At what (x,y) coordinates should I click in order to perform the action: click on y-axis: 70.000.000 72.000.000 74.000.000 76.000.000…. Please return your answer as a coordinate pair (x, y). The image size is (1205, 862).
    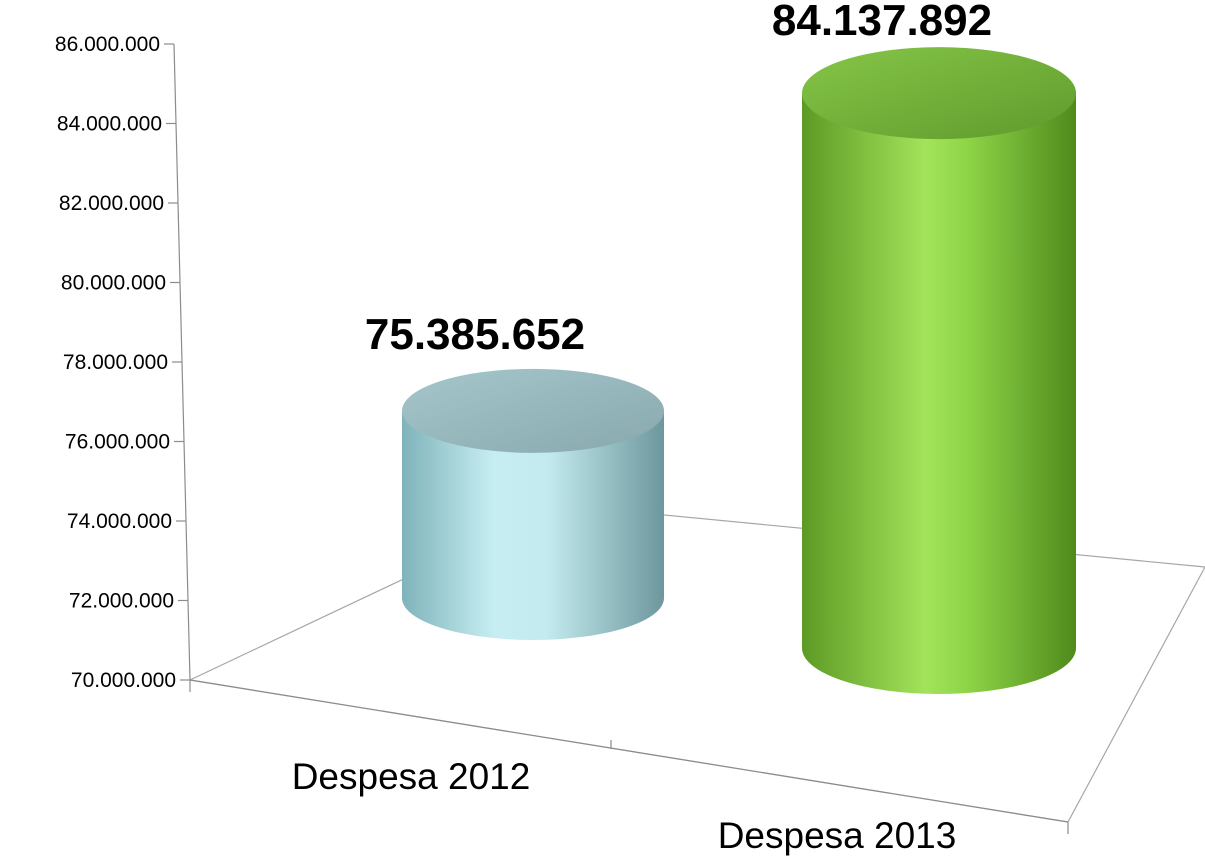
    Looking at the image, I should click on (123, 362).